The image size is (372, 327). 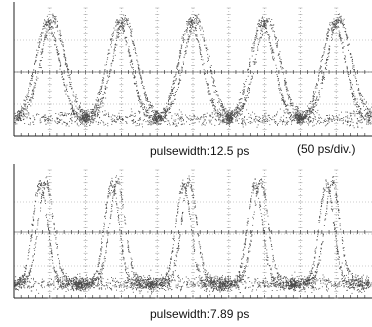 I want to click on top-pulsewidth-caption: pulsewidth:12.5 ps, so click(x=200, y=151).